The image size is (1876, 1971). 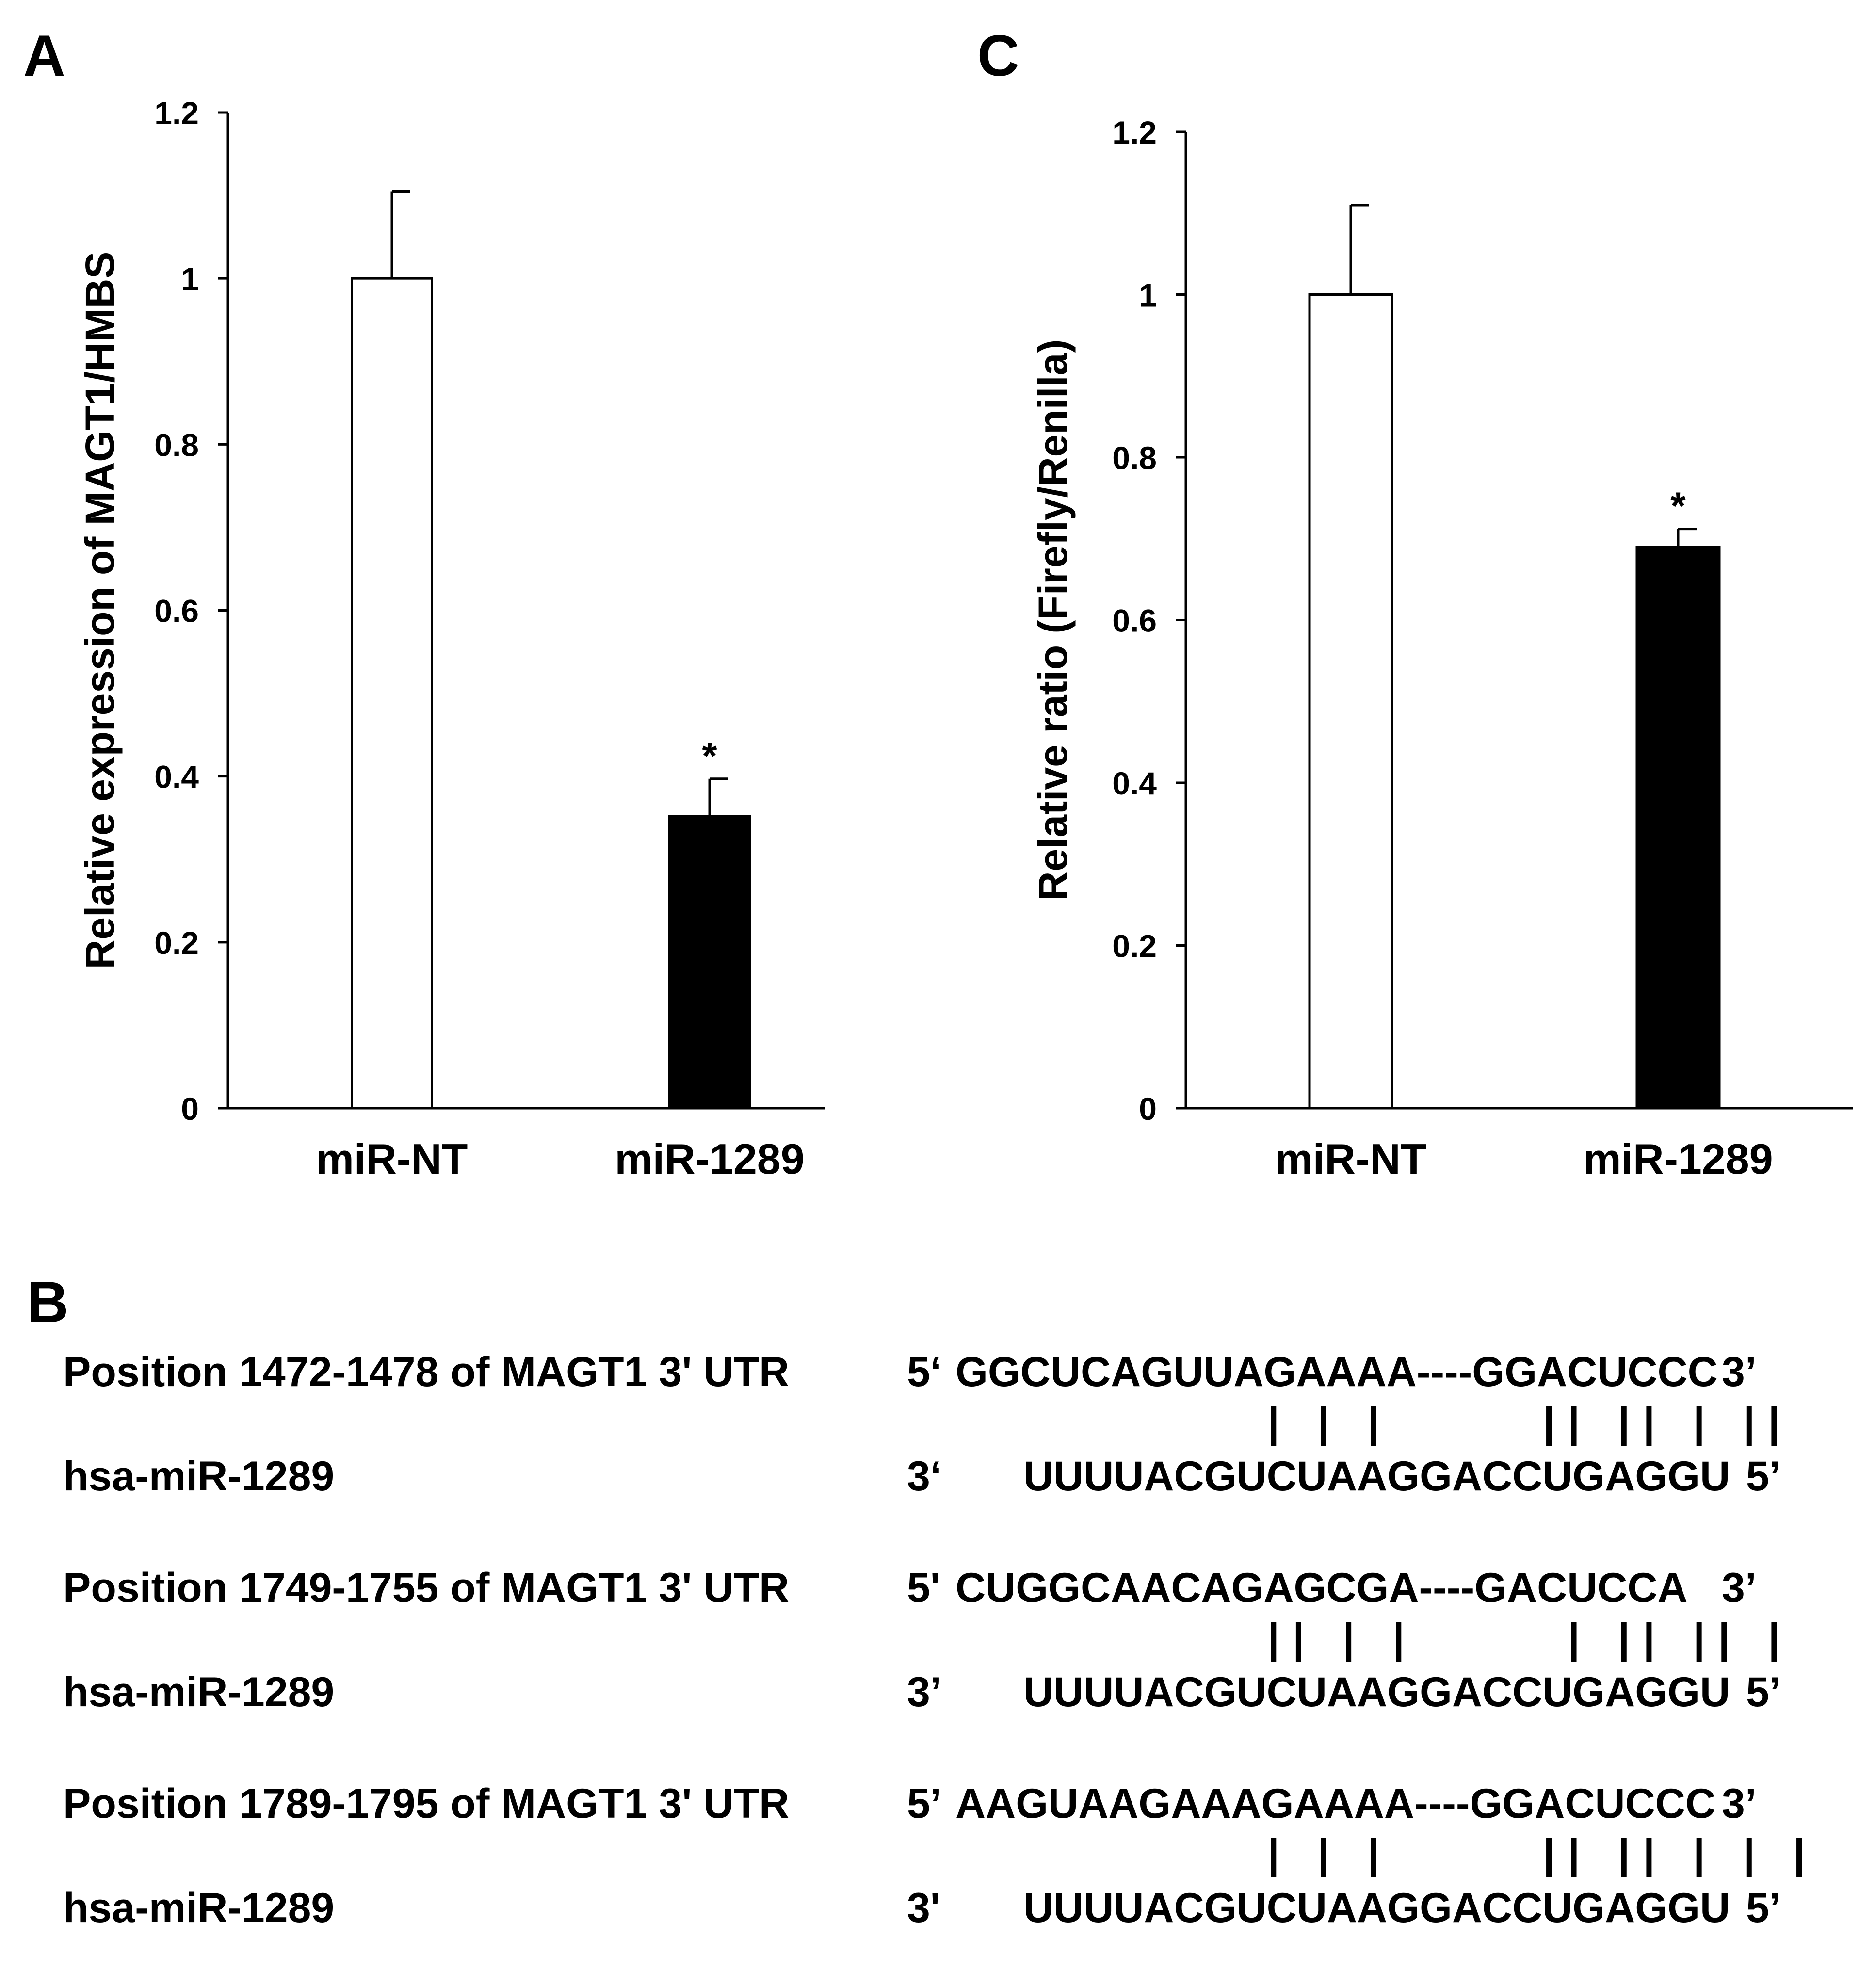 What do you see at coordinates (960, 1911) in the screenshot?
I see `mirna-row: hsa-miR-1289 3' UUUUACGUCUAAGGACCUGAGGU 5’` at bounding box center [960, 1911].